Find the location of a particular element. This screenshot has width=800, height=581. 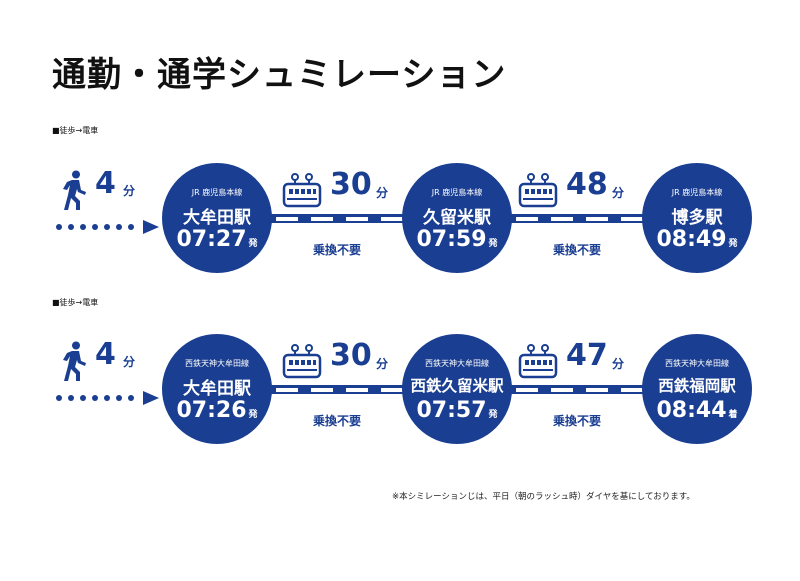

station-time: 07:27 発 is located at coordinates (217, 239).